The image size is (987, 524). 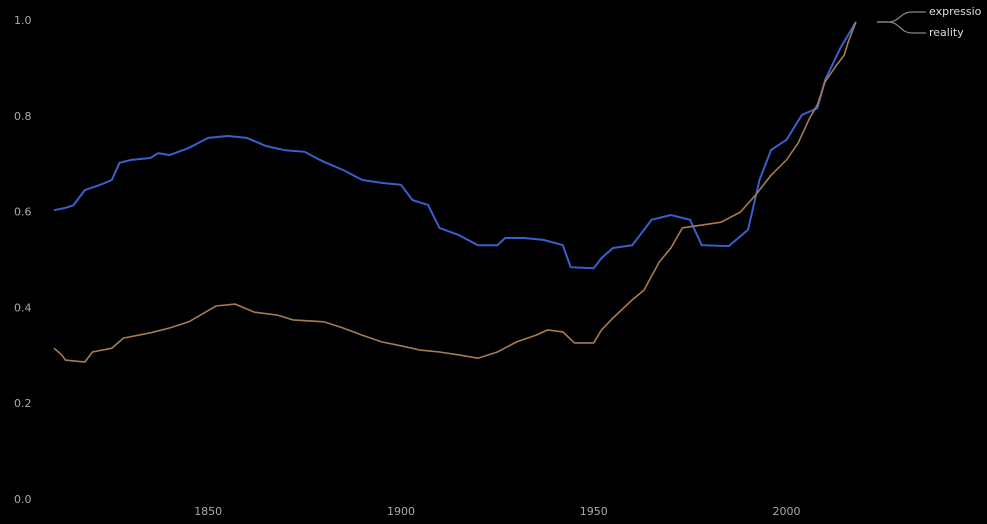 What do you see at coordinates (594, 511) in the screenshot?
I see `x-tick-label: 1950` at bounding box center [594, 511].